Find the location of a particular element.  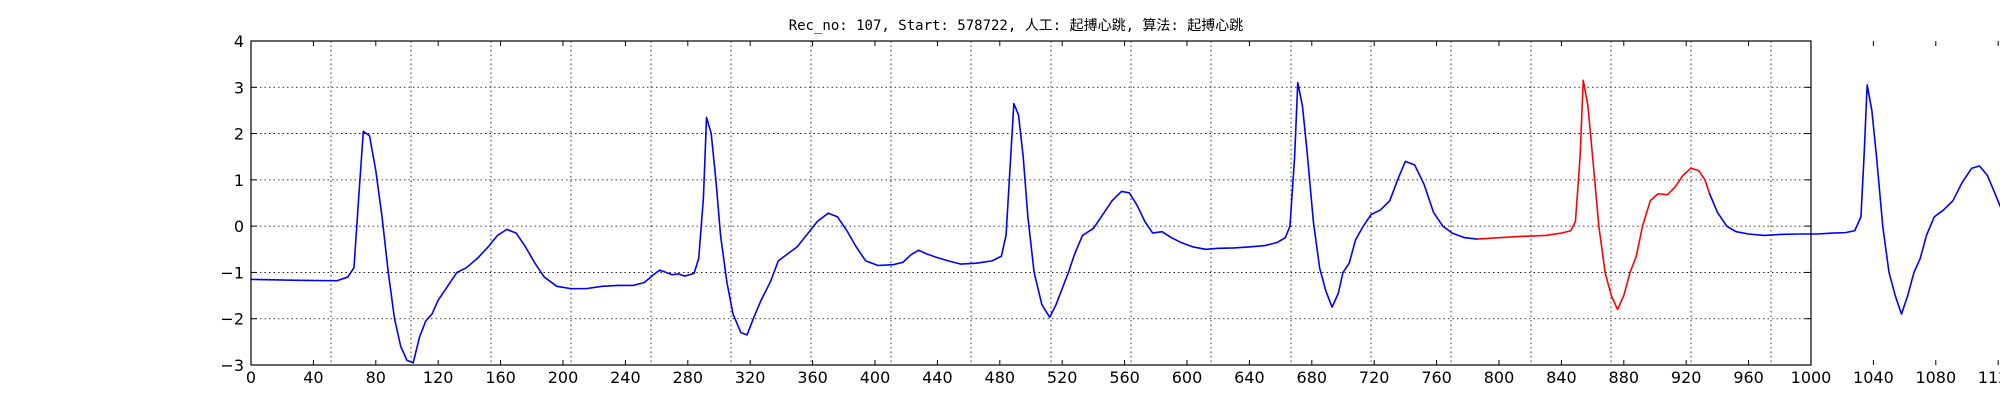

x-tick-label: 280 is located at coordinates (688, 377).